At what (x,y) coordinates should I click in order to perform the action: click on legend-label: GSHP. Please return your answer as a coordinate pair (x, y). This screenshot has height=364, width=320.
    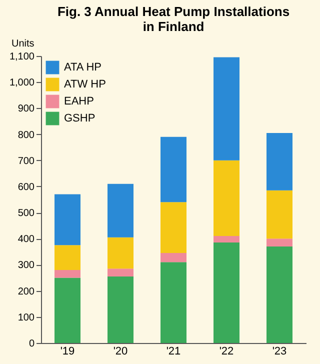
    Looking at the image, I should click on (80, 118).